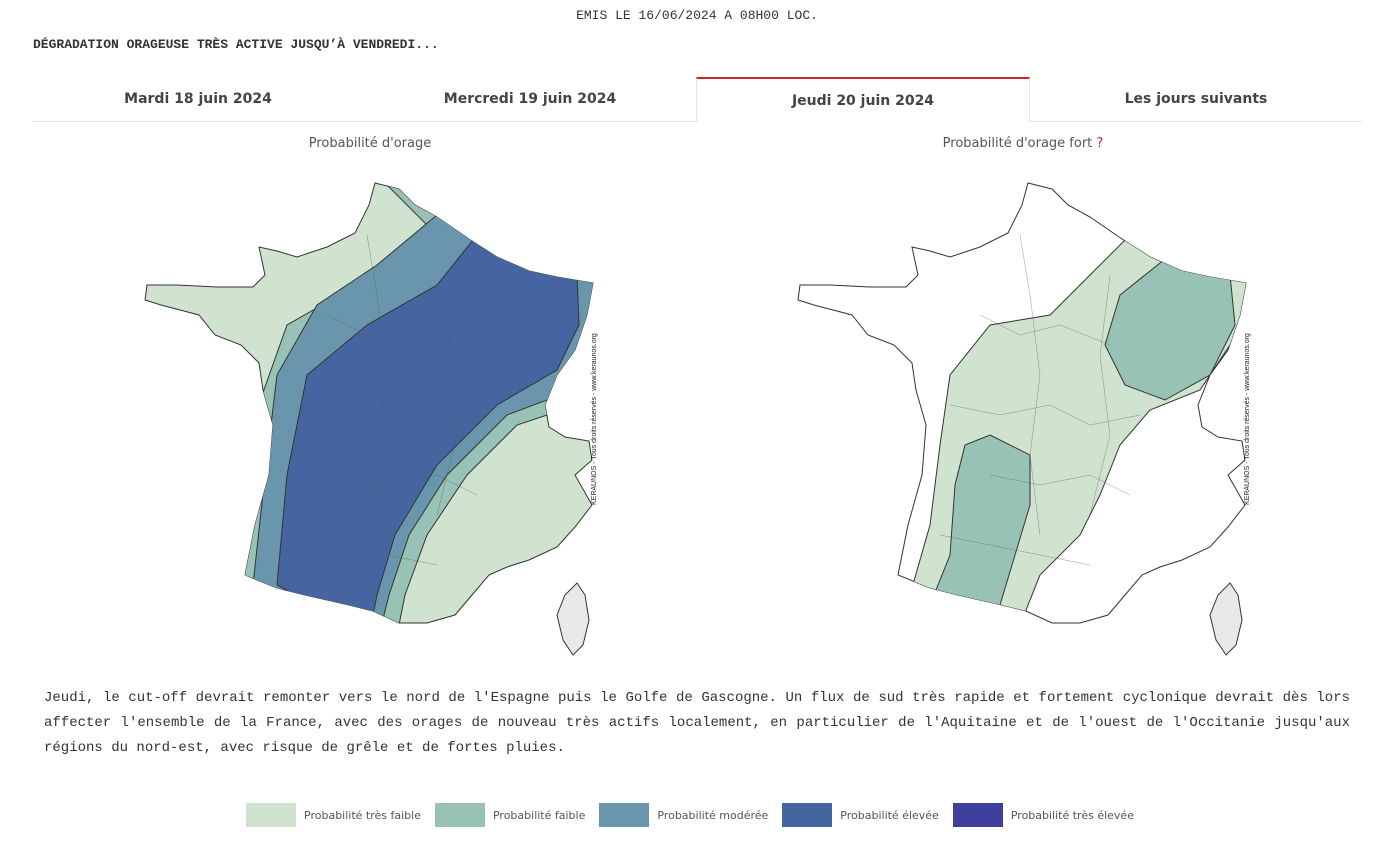 The width and height of the screenshot is (1394, 845). I want to click on tab-thursday: Jeudi 20 juin 2024, so click(863, 99).